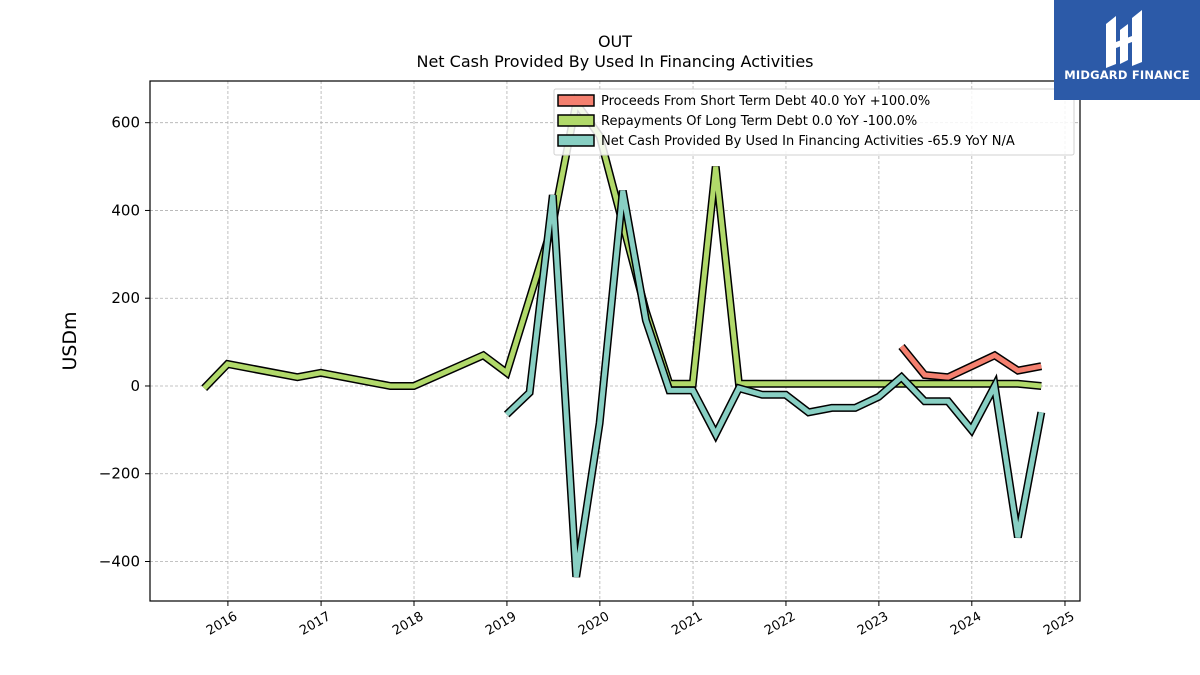  I want to click on x-tick-label: 2016, so click(222, 624).